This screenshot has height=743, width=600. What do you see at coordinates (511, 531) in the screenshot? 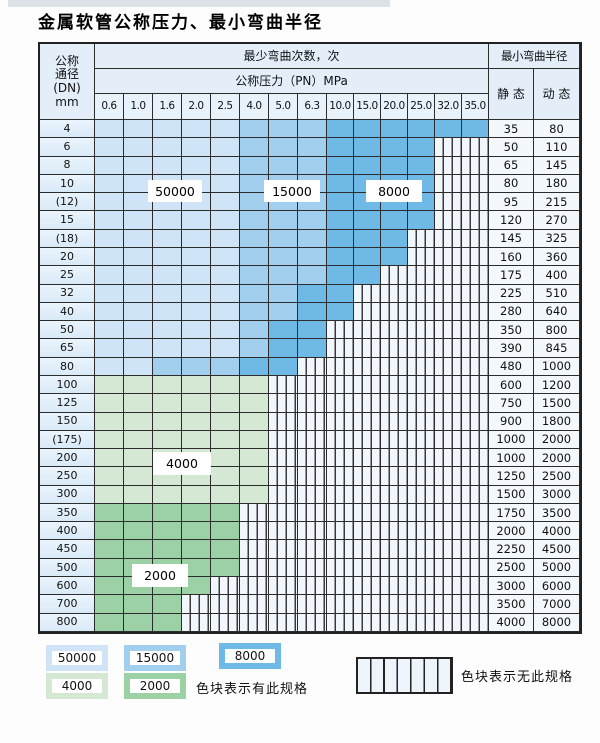
I see `static-radius-cell: 2000` at bounding box center [511, 531].